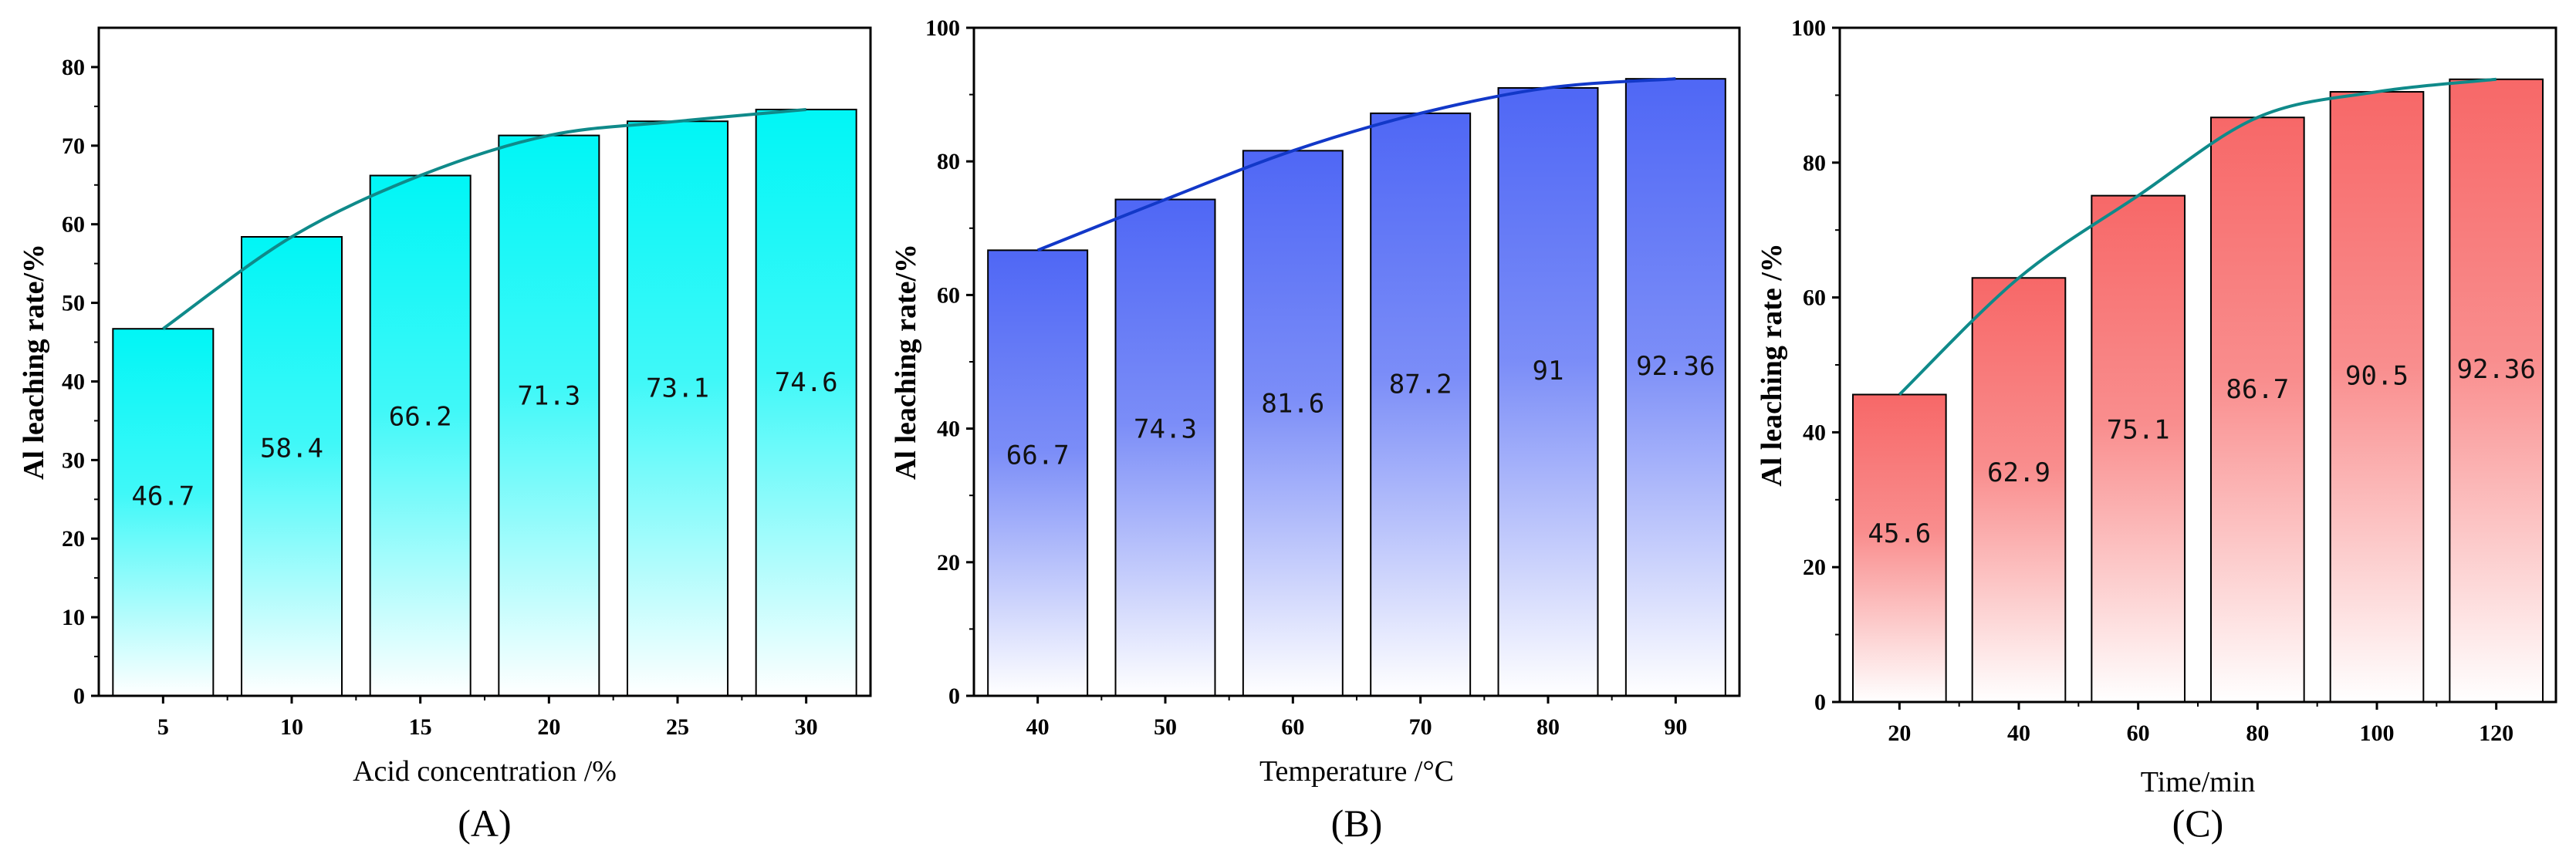 This screenshot has height=864, width=2576. Describe the element at coordinates (1899, 533) in the screenshot. I see `data-label-c-20: 45.6` at that location.